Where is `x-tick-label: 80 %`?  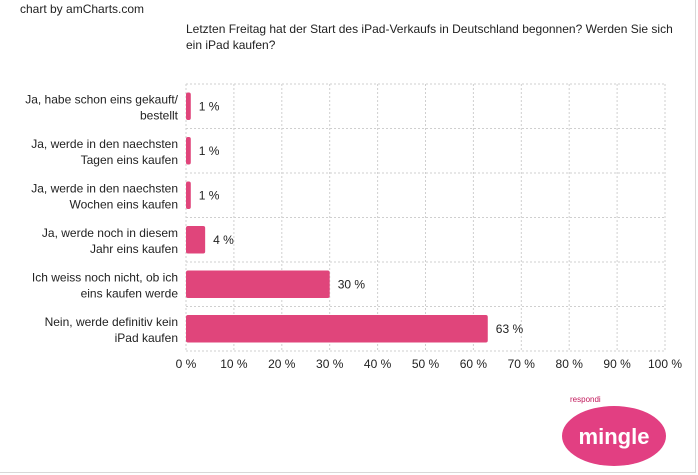
x-tick-label: 80 % is located at coordinates (570, 364).